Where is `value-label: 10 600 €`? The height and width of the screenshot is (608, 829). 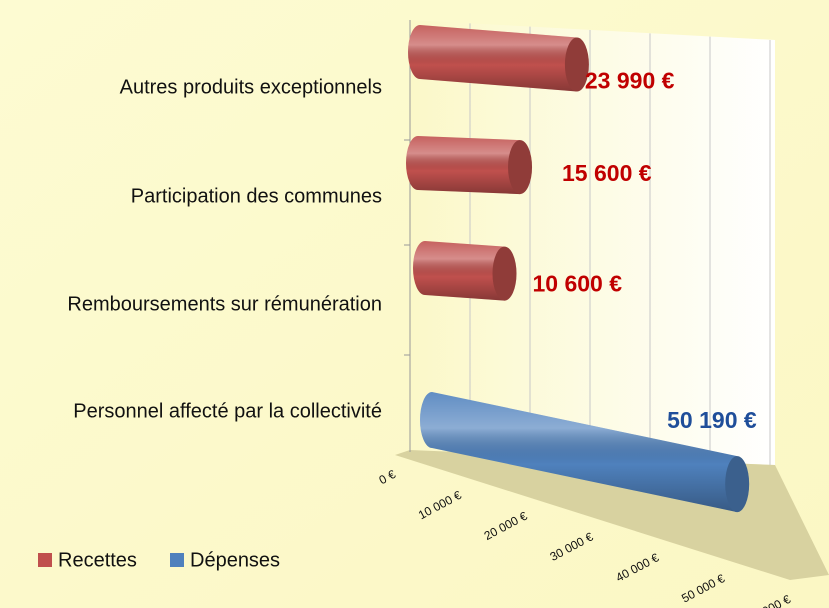
value-label: 10 600 € is located at coordinates (578, 284).